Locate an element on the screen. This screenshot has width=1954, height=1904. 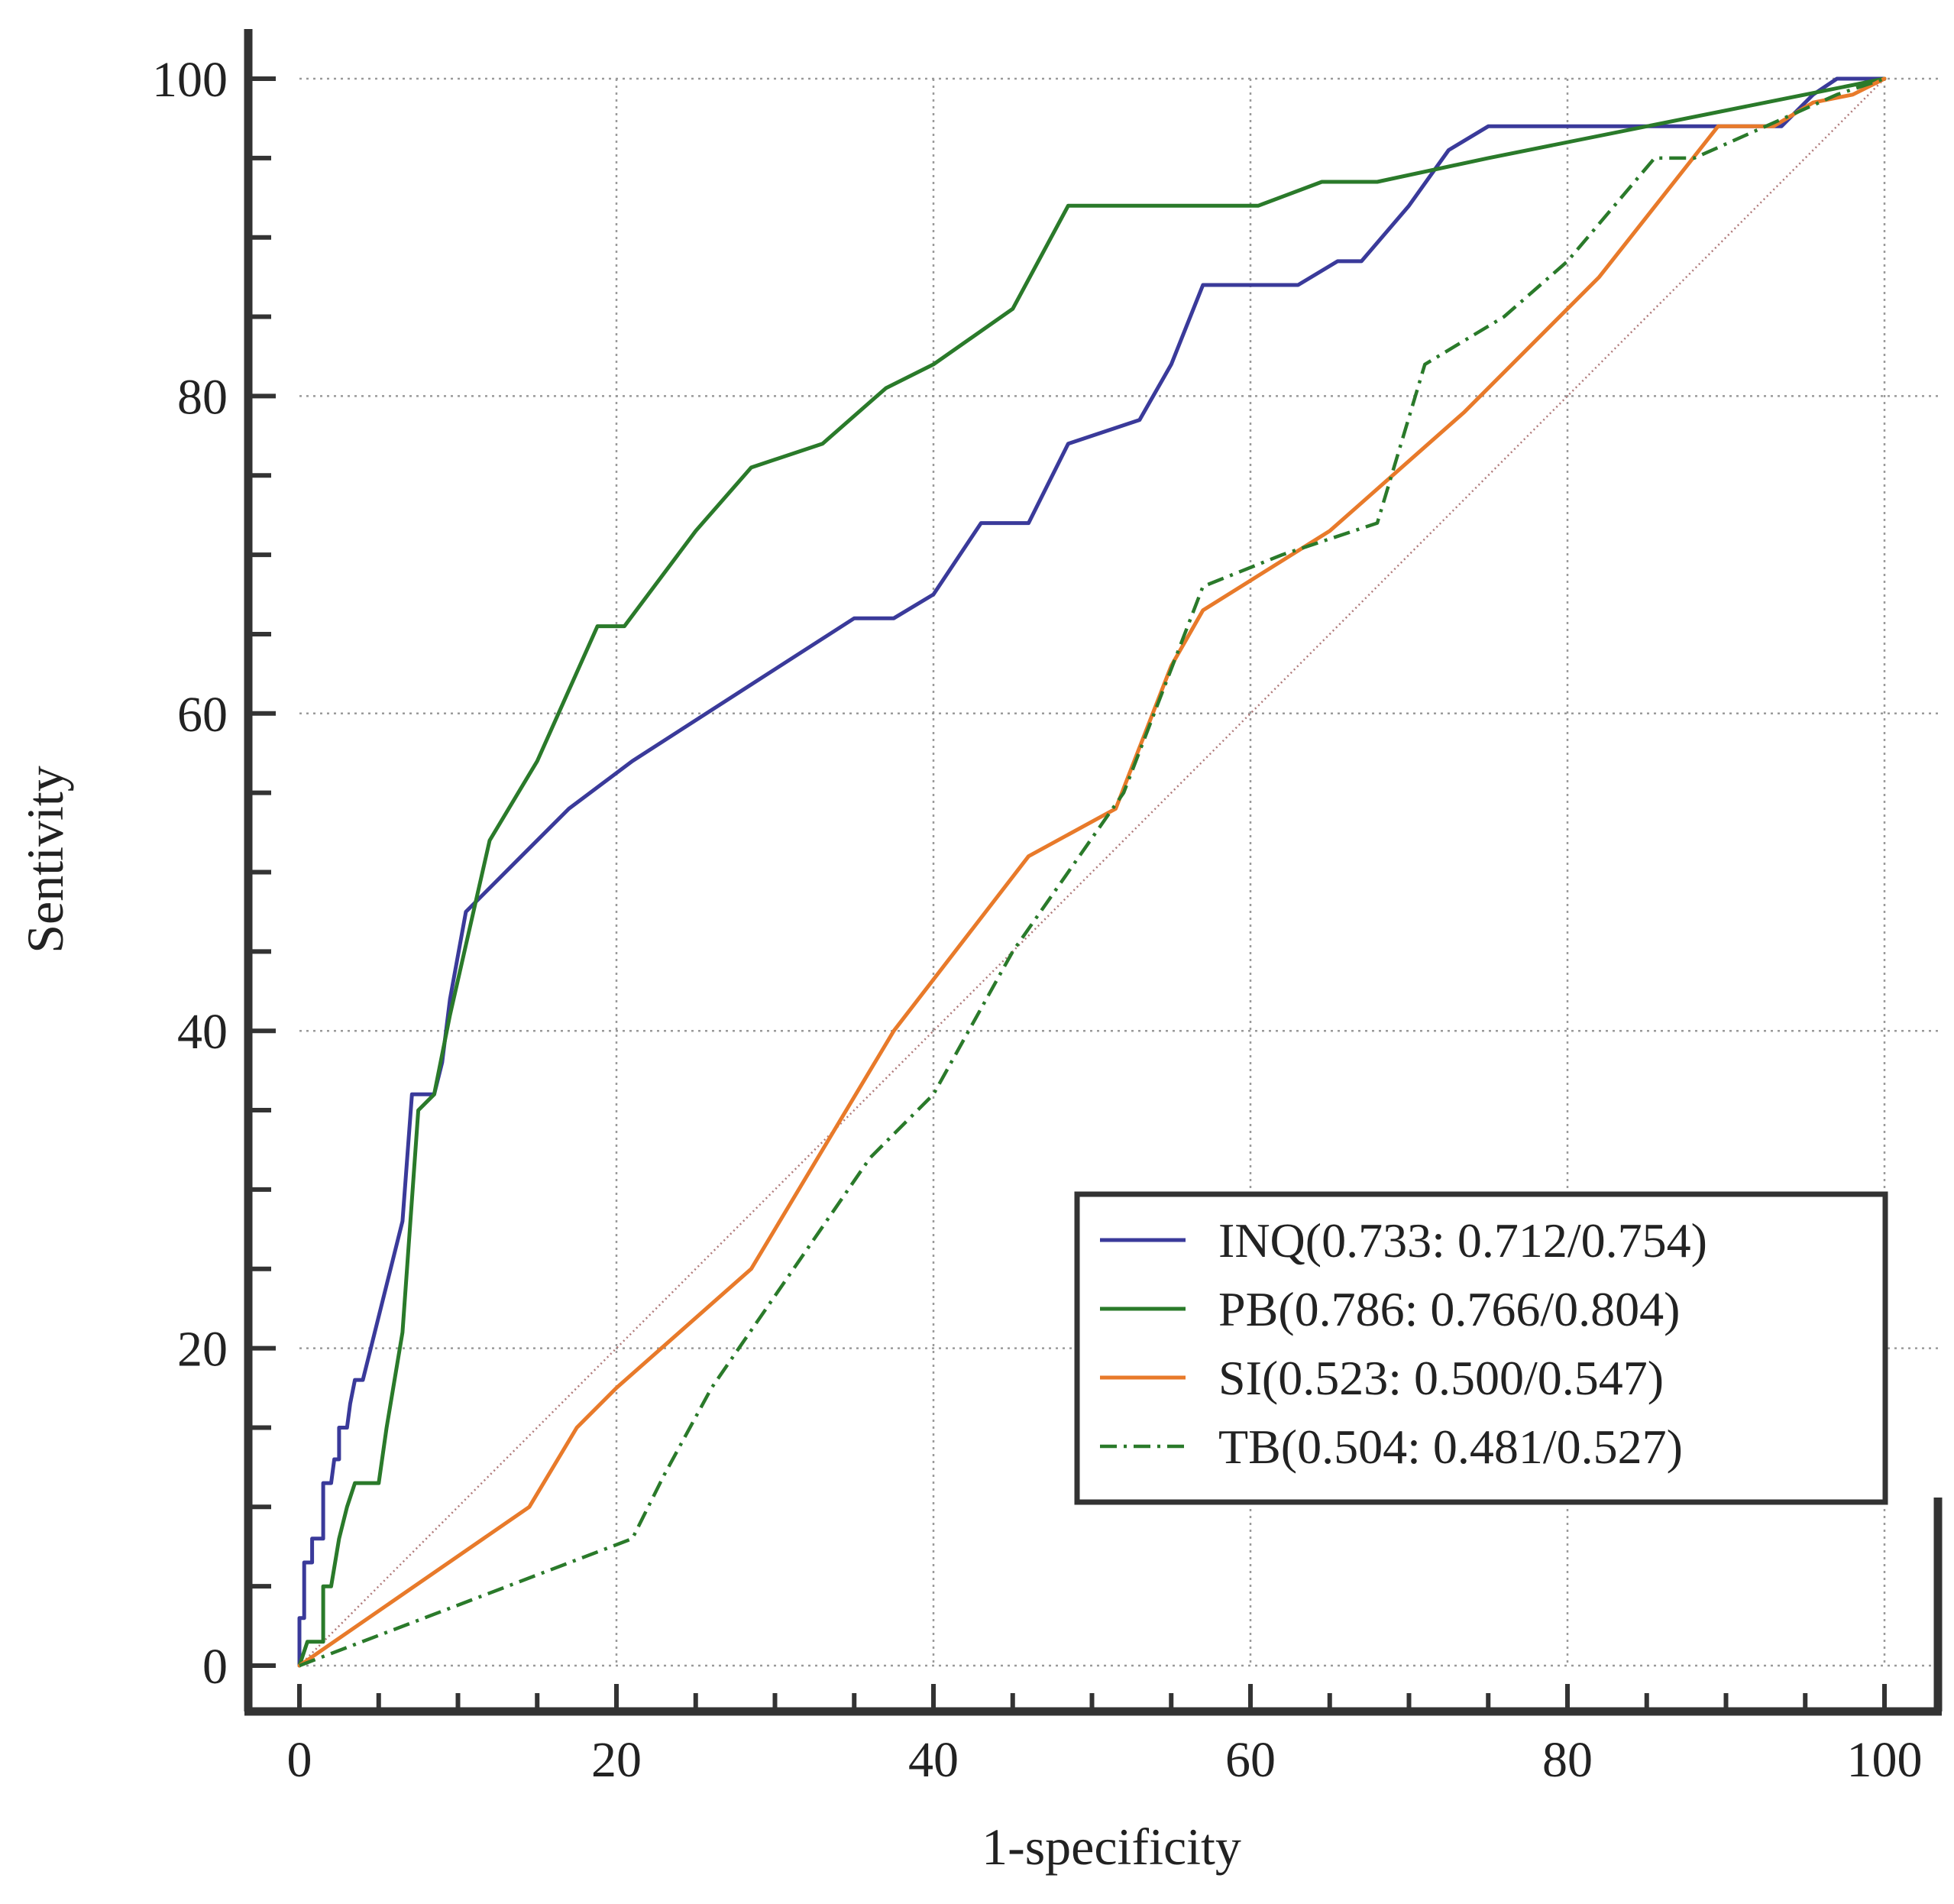
x-axis-title: 1-specificity is located at coordinates (1111, 1847).